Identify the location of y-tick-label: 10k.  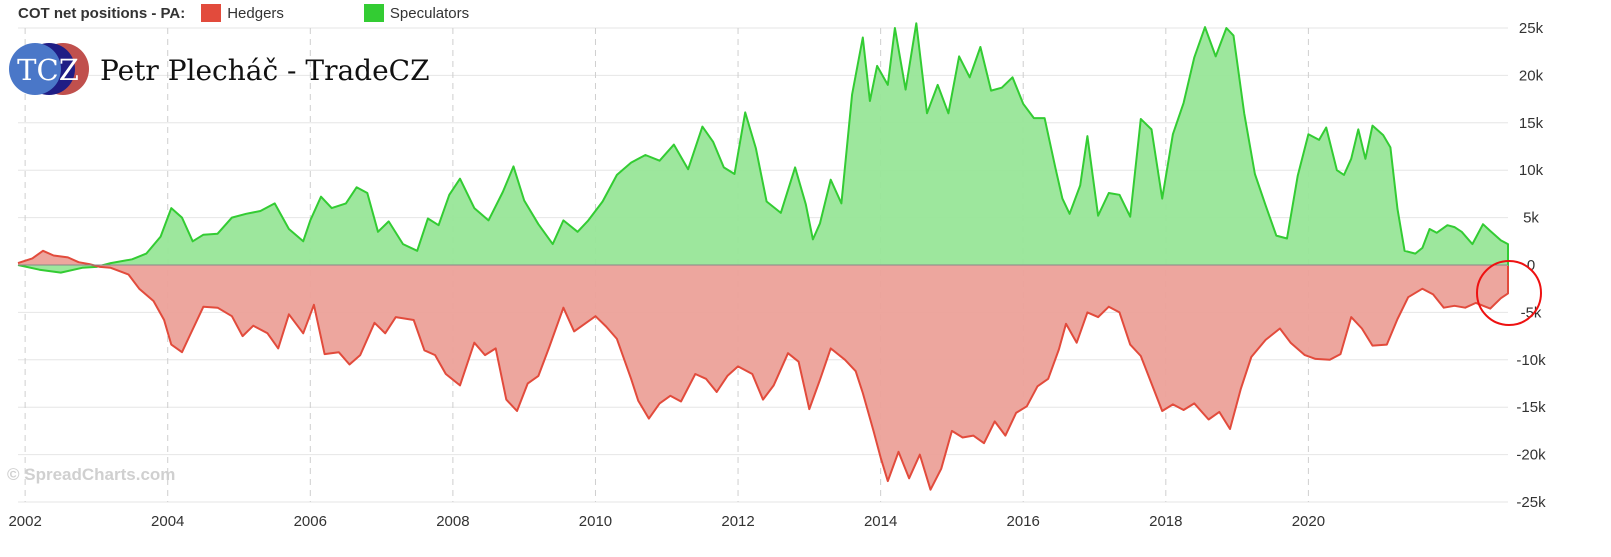
(1531, 170).